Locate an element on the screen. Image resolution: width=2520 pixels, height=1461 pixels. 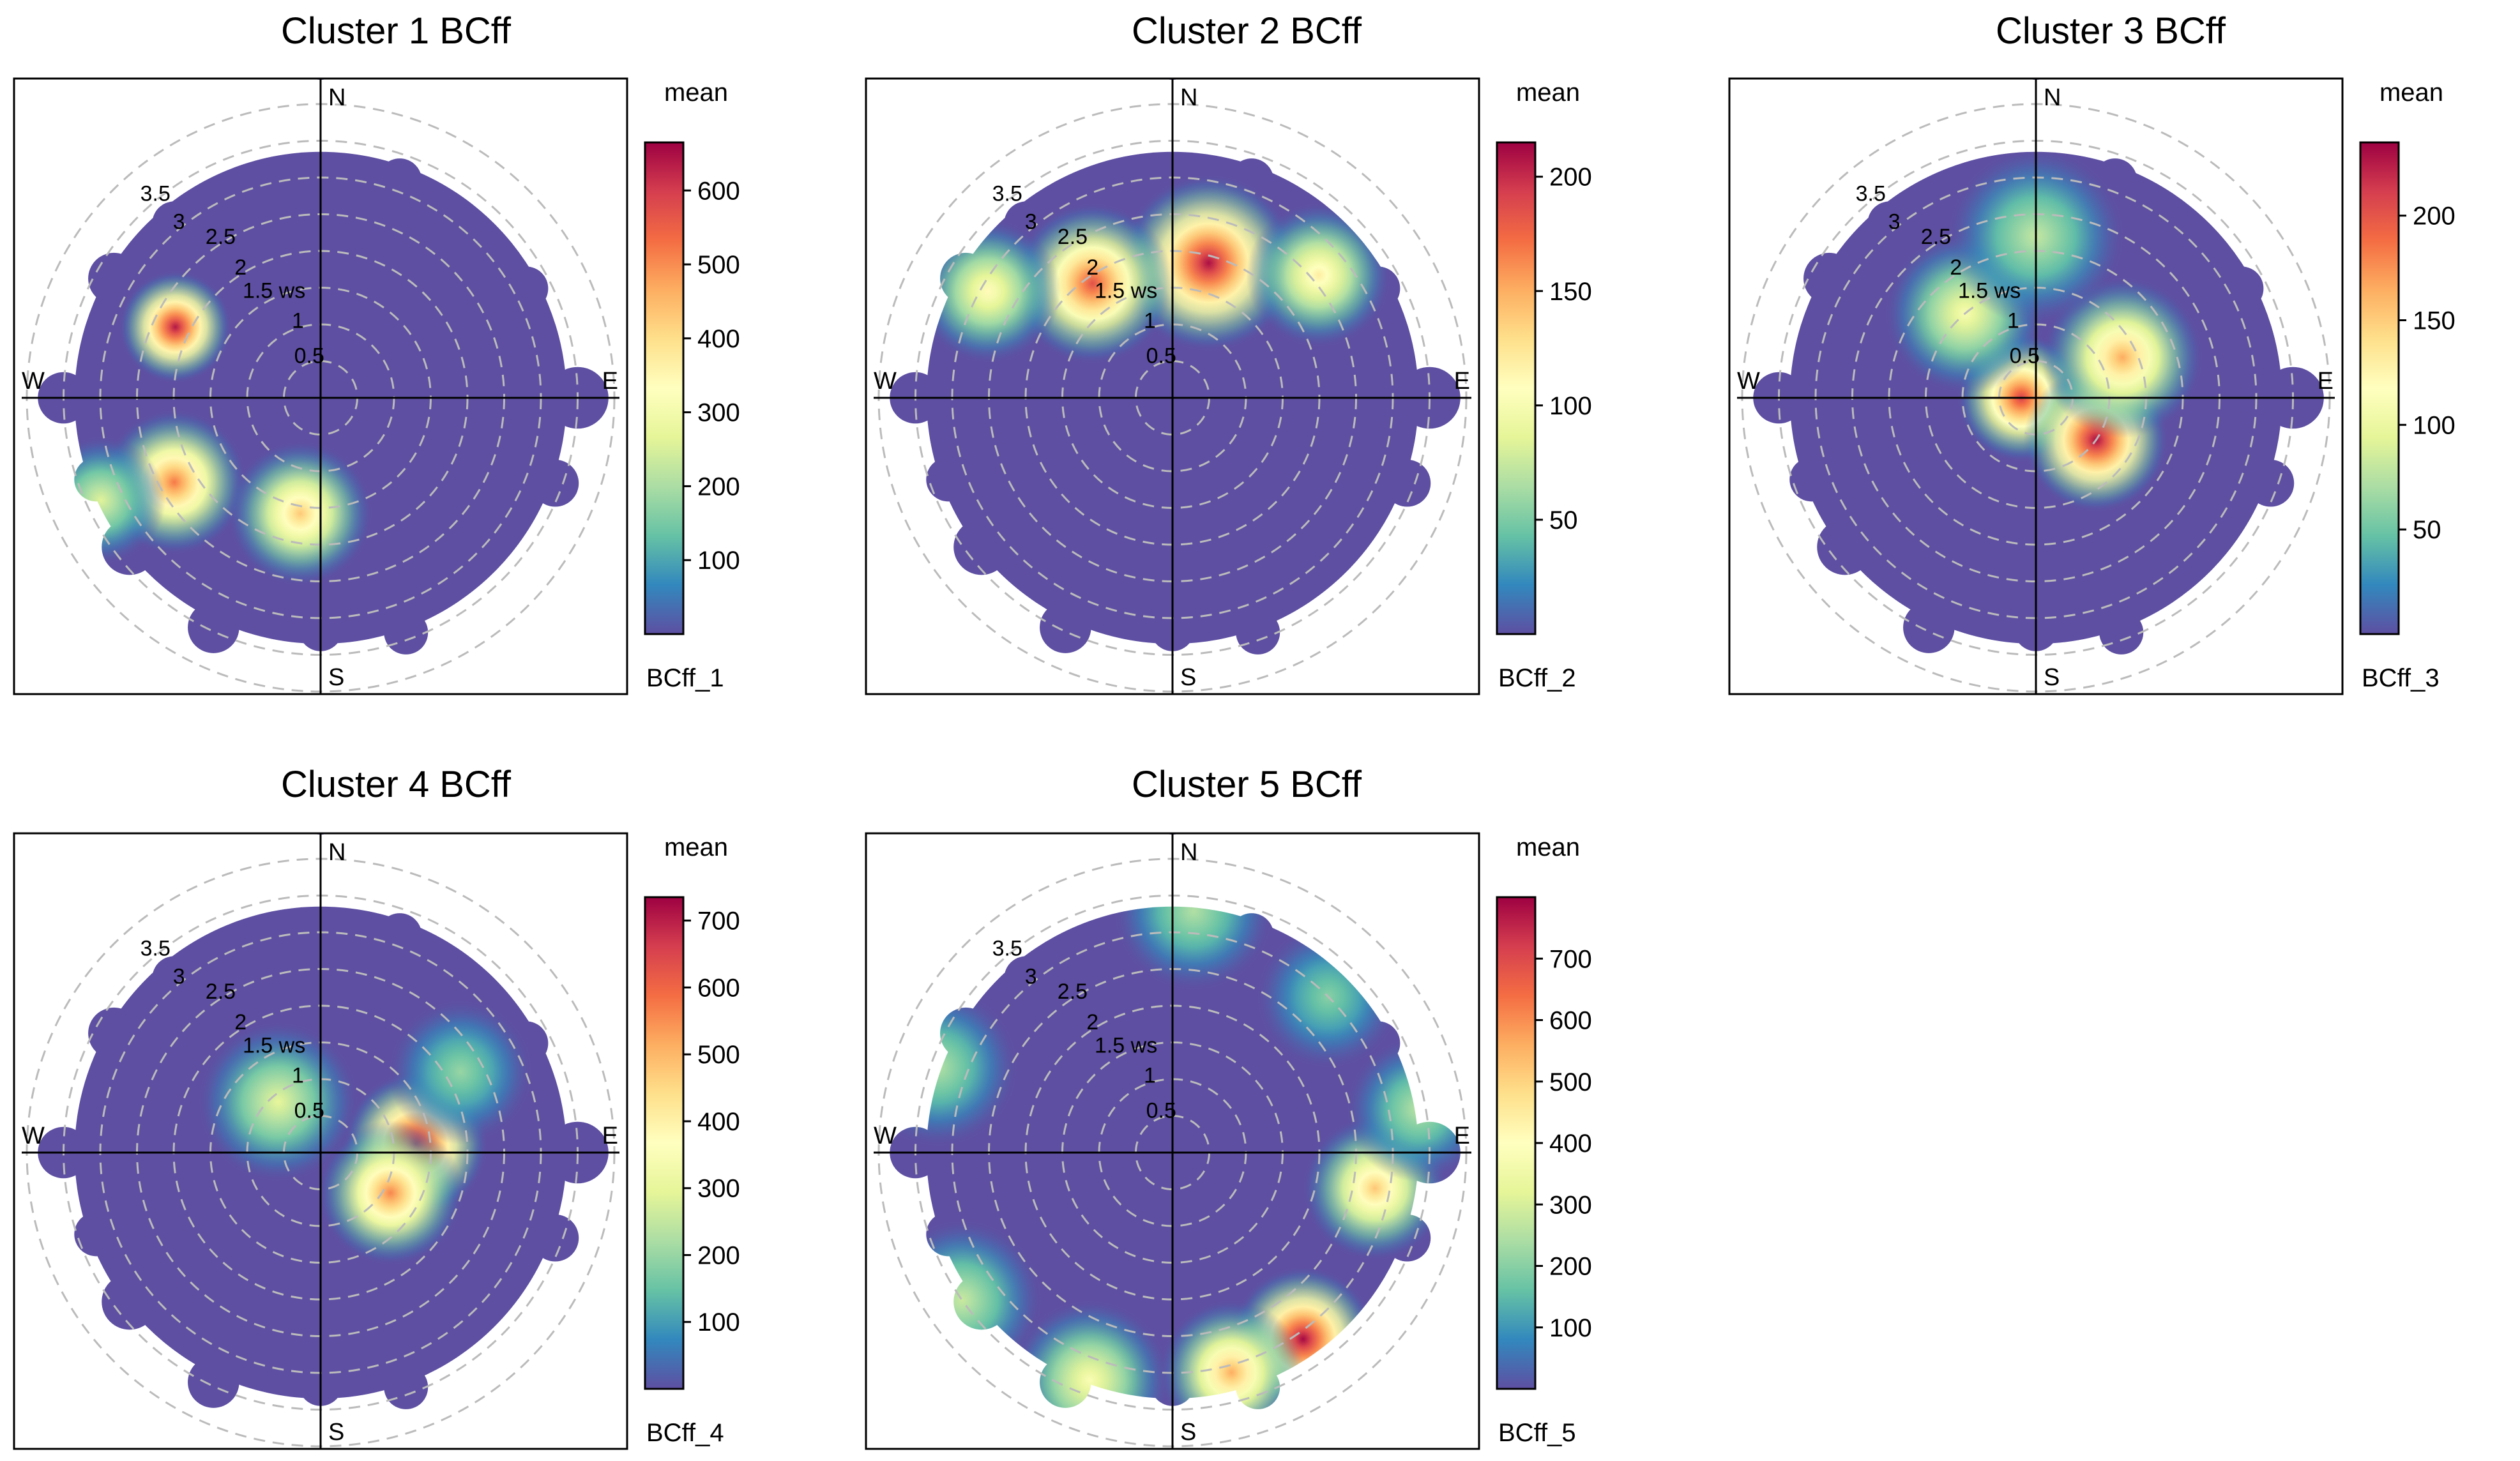
panel-title: Cluster 1 BCff is located at coordinates (396, 31).